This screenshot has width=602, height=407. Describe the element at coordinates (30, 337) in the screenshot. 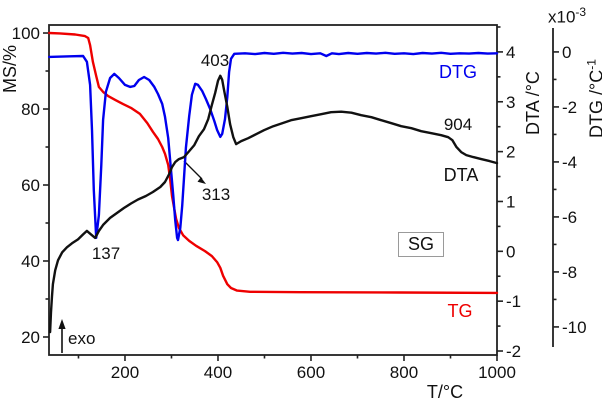

I see `ms-axis-tick-label: 20` at that location.